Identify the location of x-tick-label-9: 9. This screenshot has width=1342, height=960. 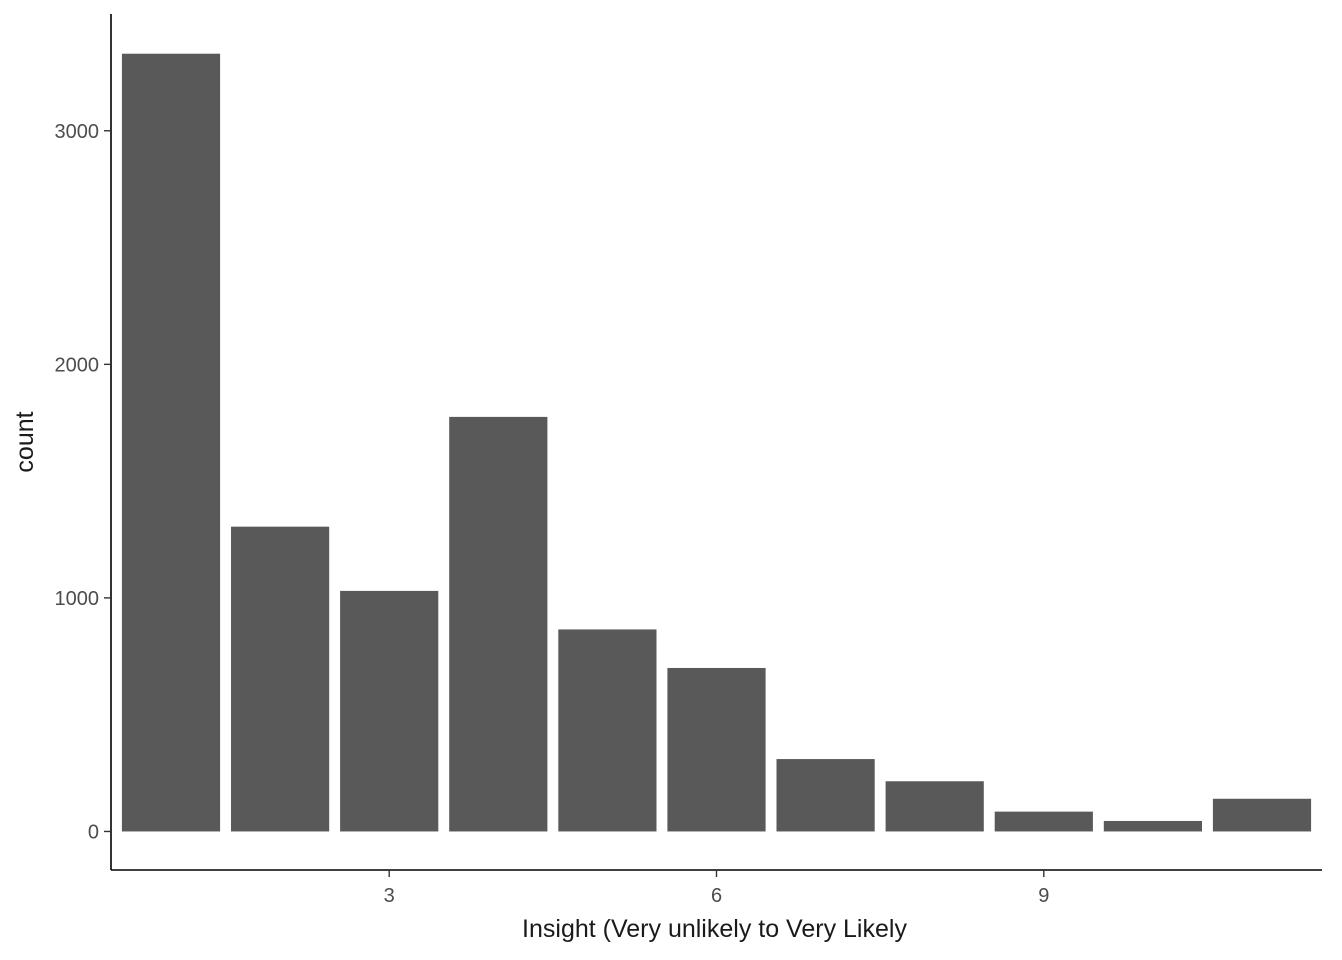
(1043, 896).